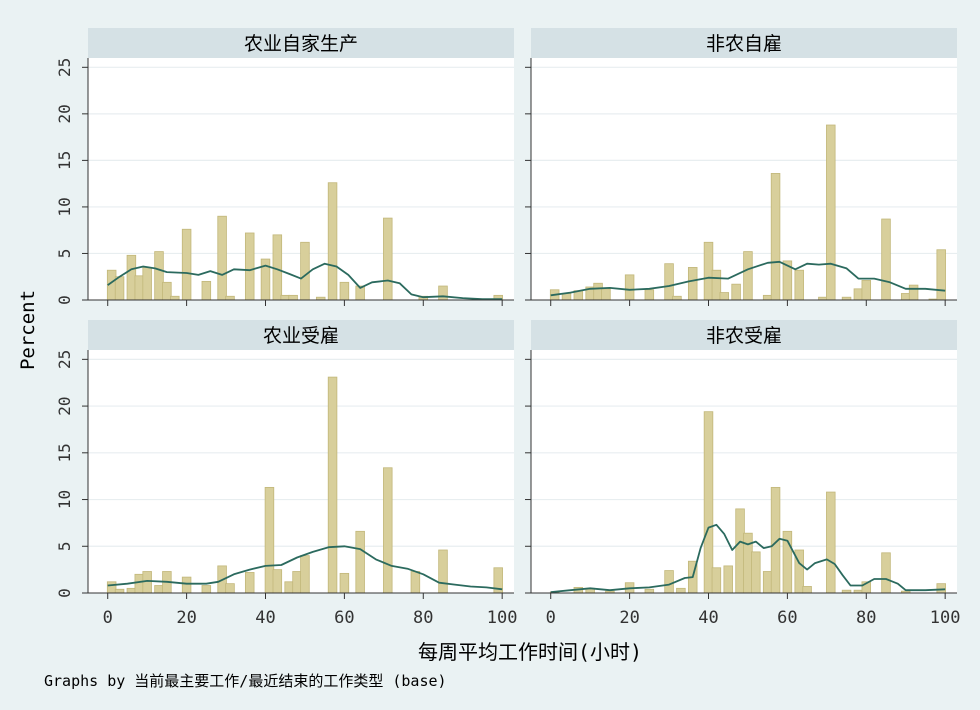 This screenshot has width=980, height=710. What do you see at coordinates (265, 618) in the screenshot?
I see `x-tick-label: 40` at bounding box center [265, 618].